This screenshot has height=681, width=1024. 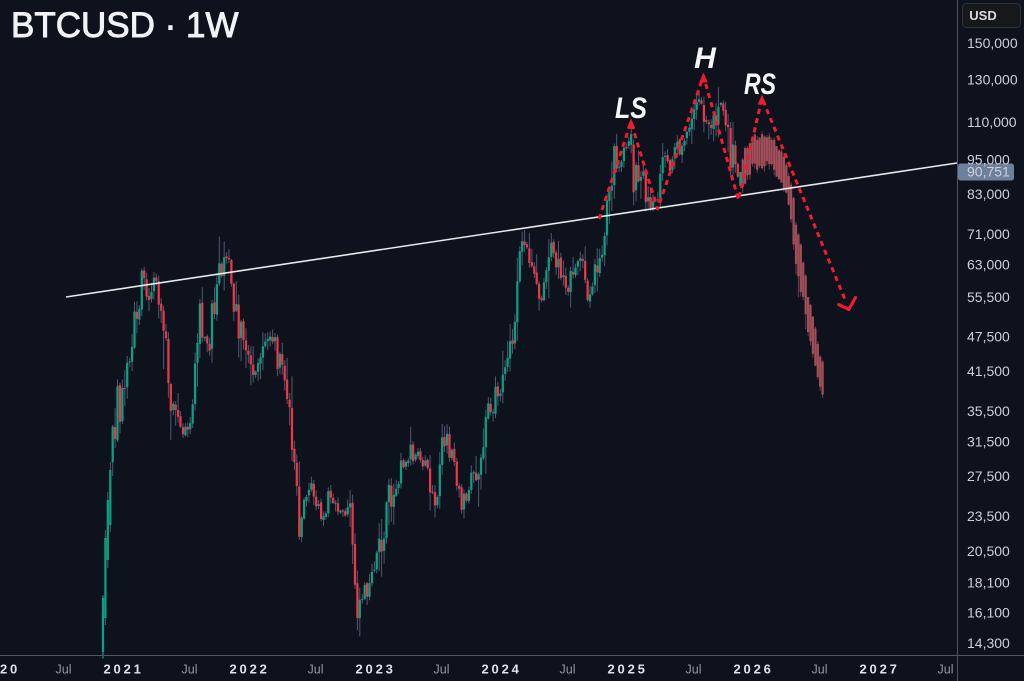 What do you see at coordinates (631, 108) in the screenshot?
I see `svg-text: LS` at bounding box center [631, 108].